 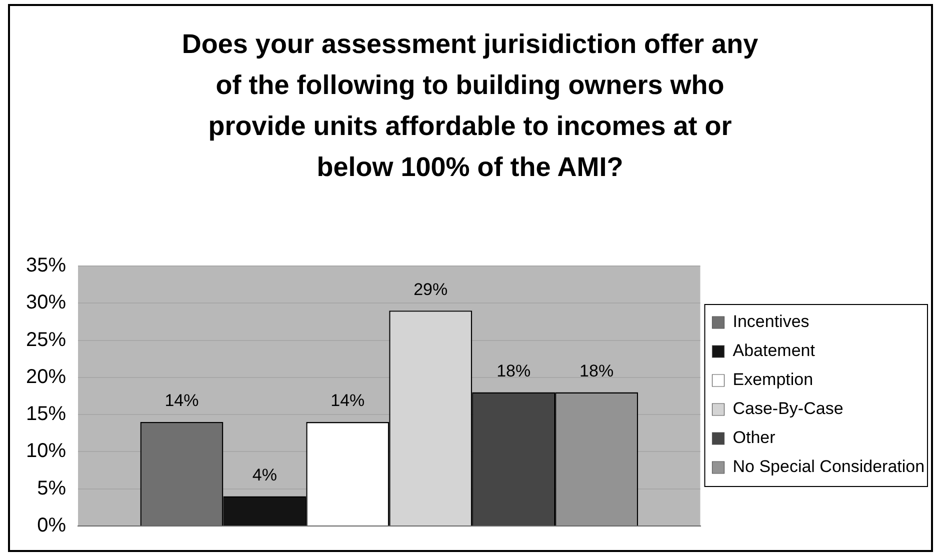 I want to click on legend-label: Abatement, so click(x=774, y=350).